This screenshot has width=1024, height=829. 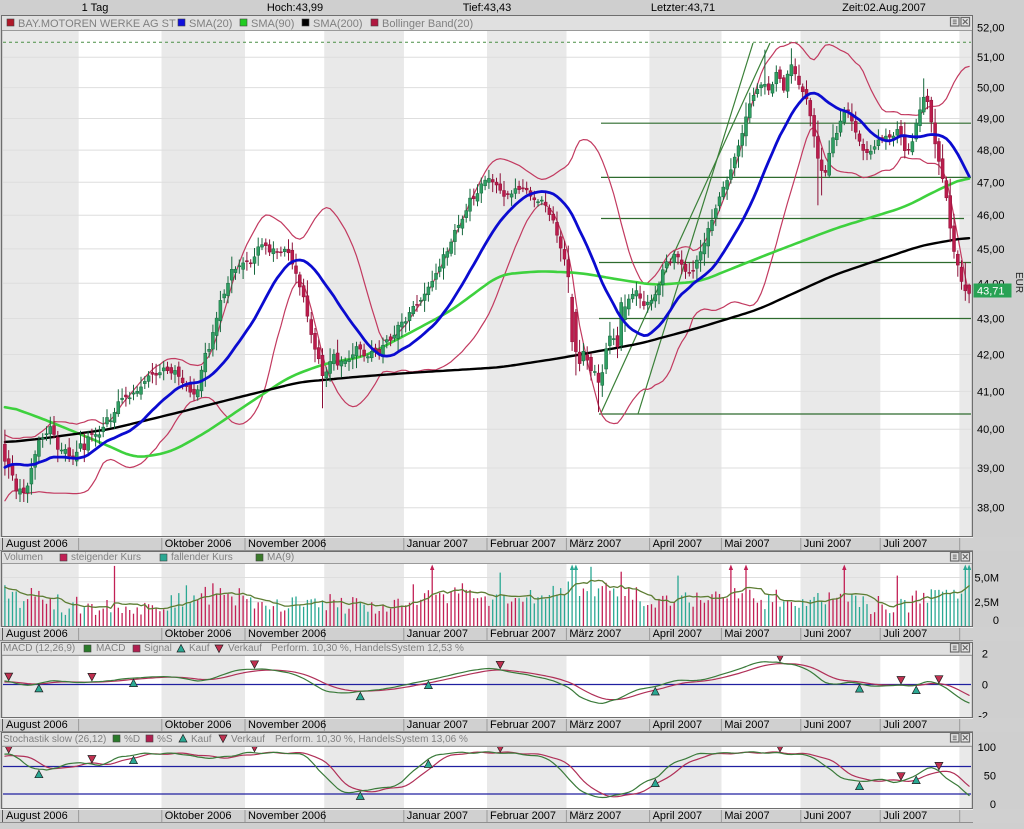 I want to click on svg-text: 45,00, so click(x=991, y=250).